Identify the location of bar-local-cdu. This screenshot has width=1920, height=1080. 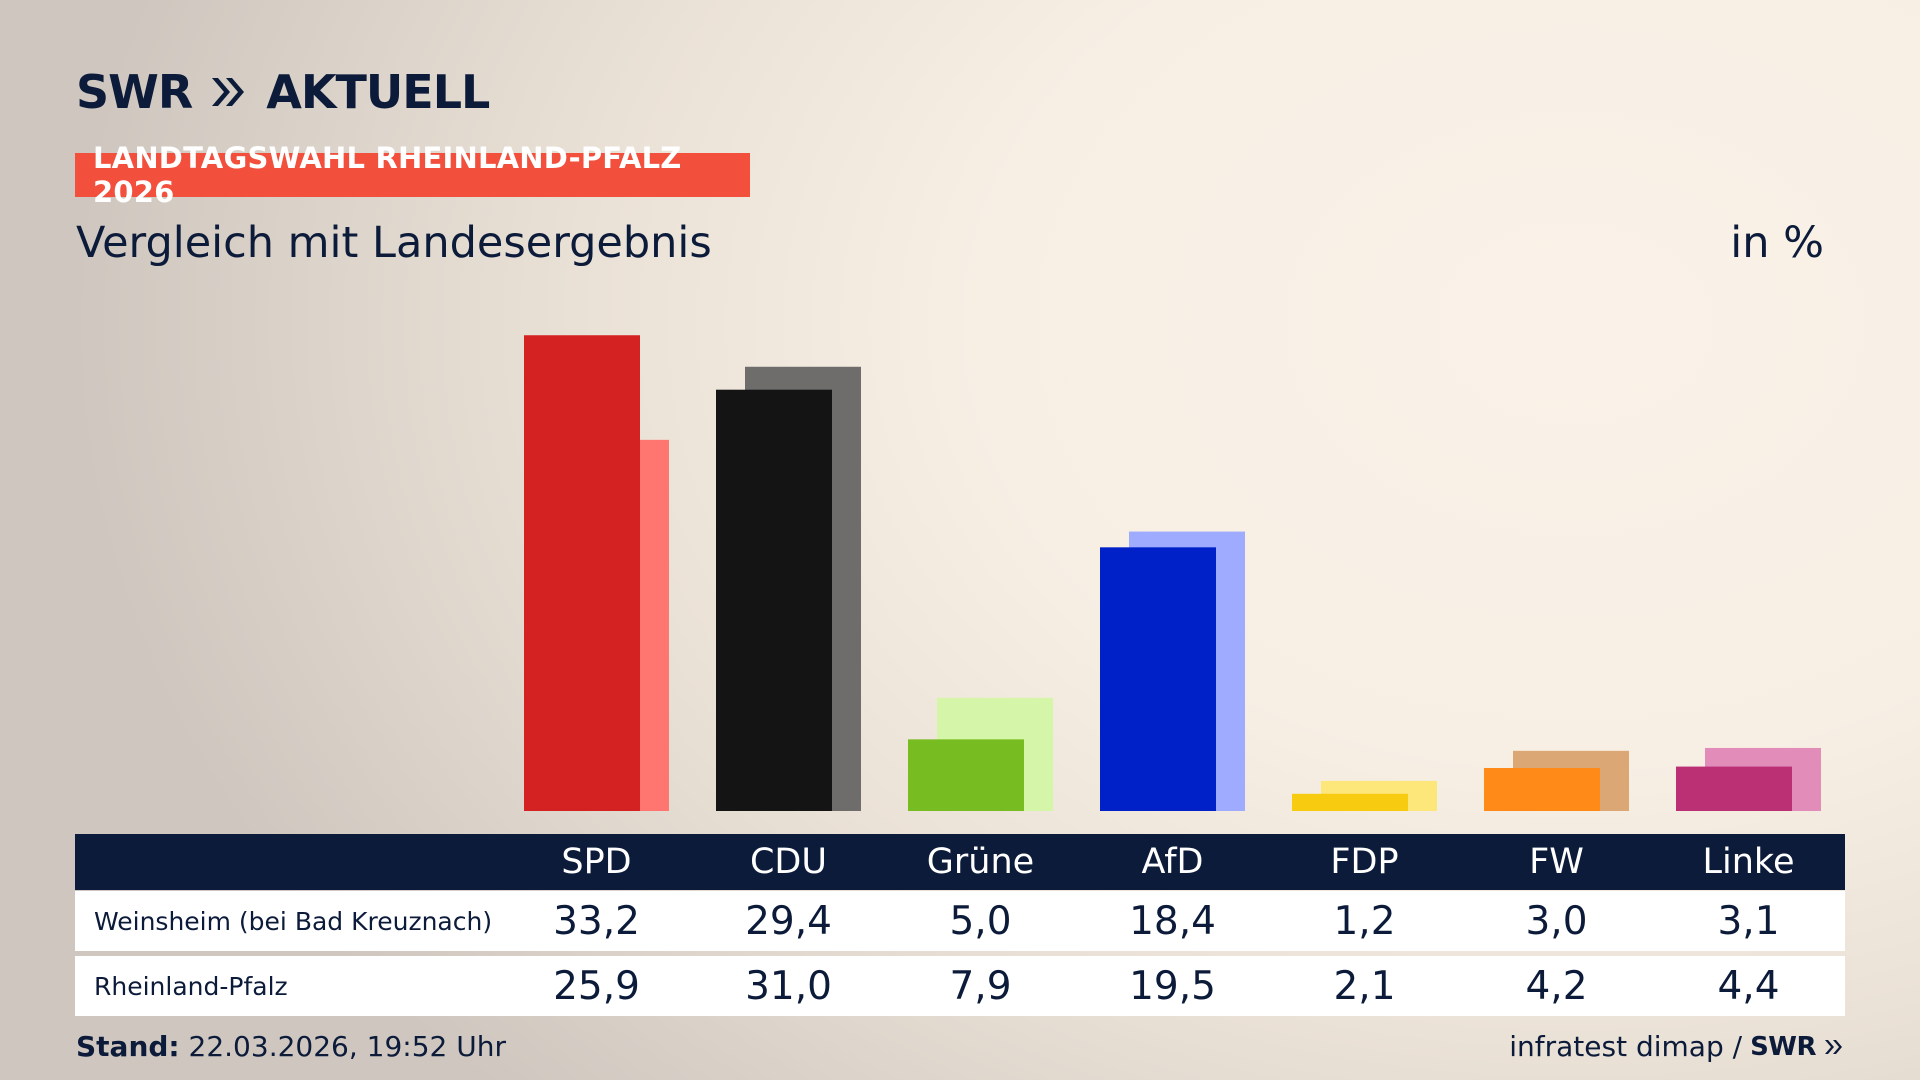
(774, 600).